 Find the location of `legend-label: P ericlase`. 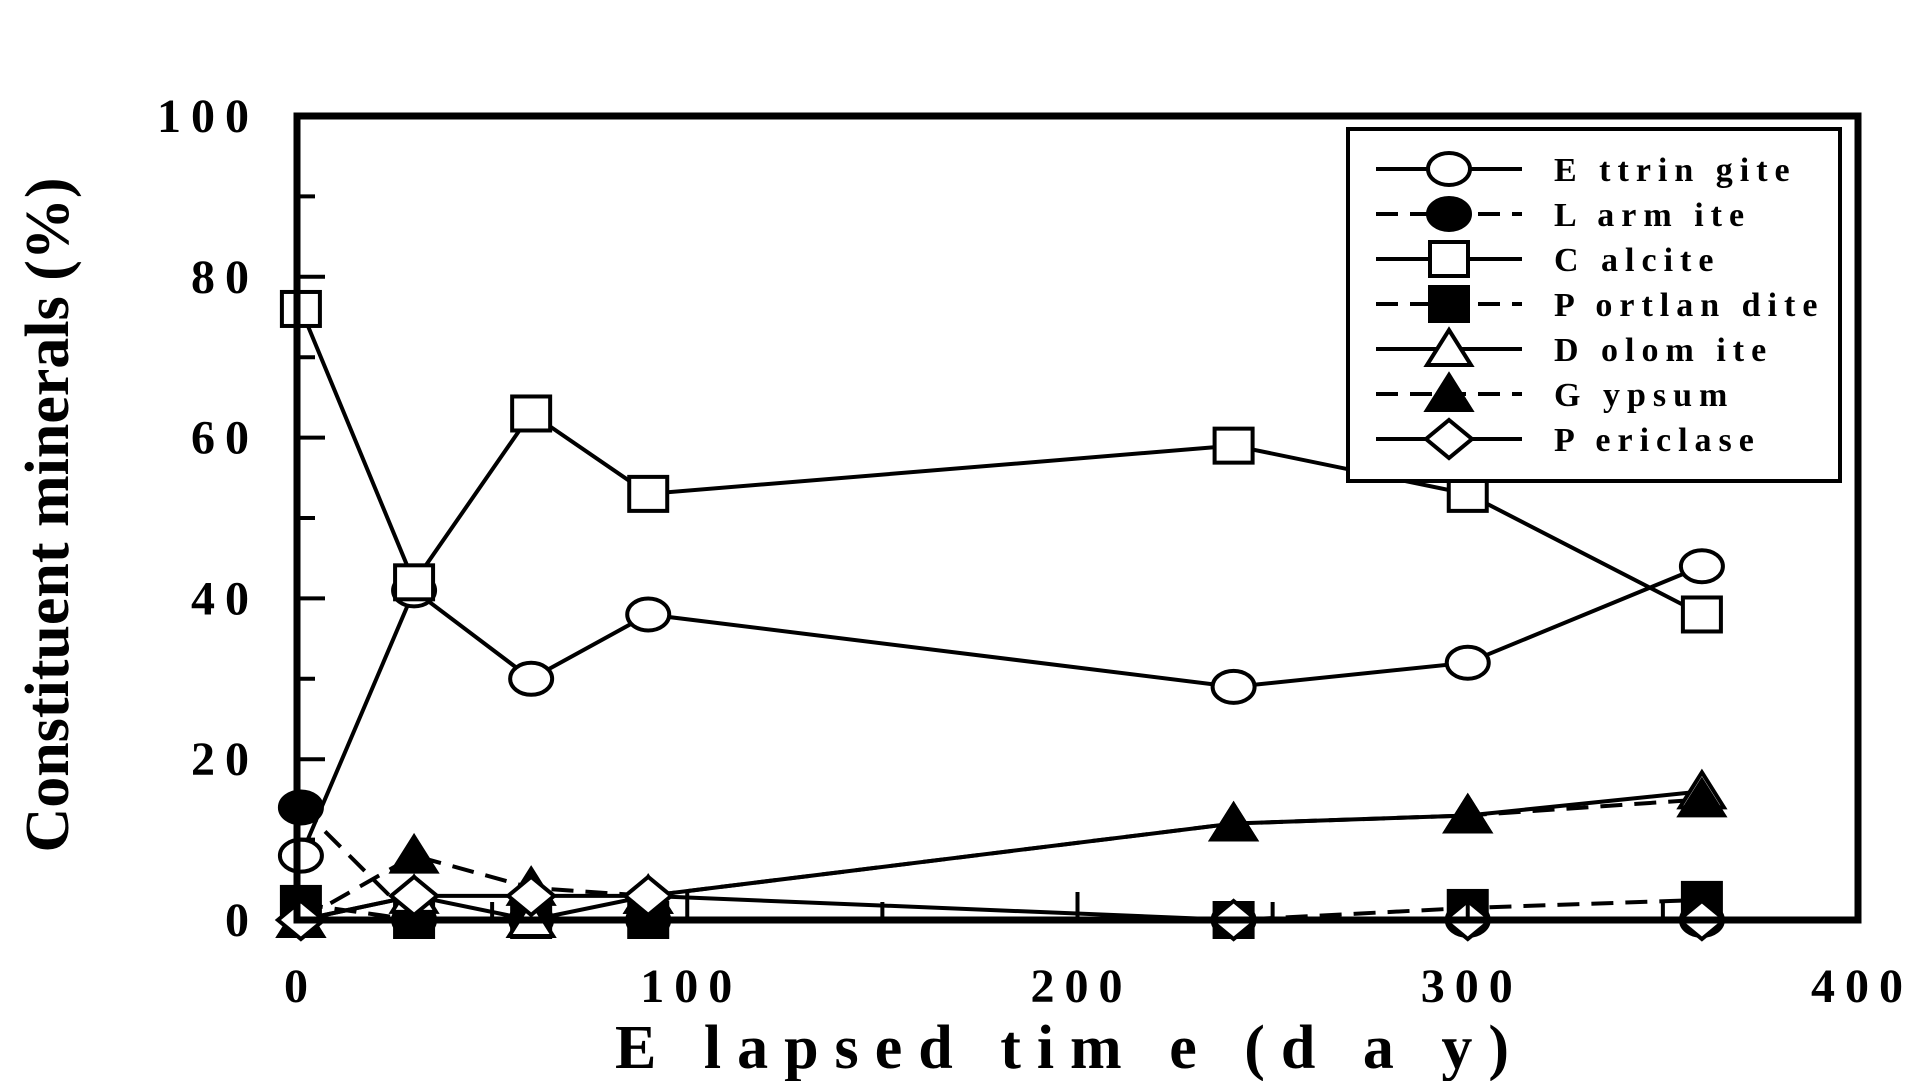

legend-label: P ericlase is located at coordinates (1657, 440).